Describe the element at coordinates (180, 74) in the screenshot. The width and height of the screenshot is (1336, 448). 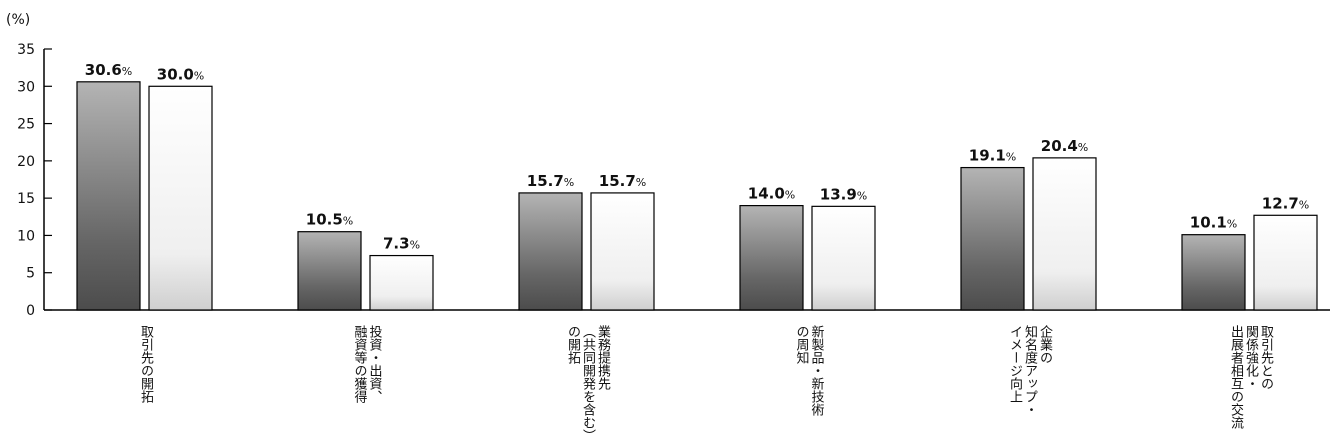
I see `data-label: 30.0%` at that location.